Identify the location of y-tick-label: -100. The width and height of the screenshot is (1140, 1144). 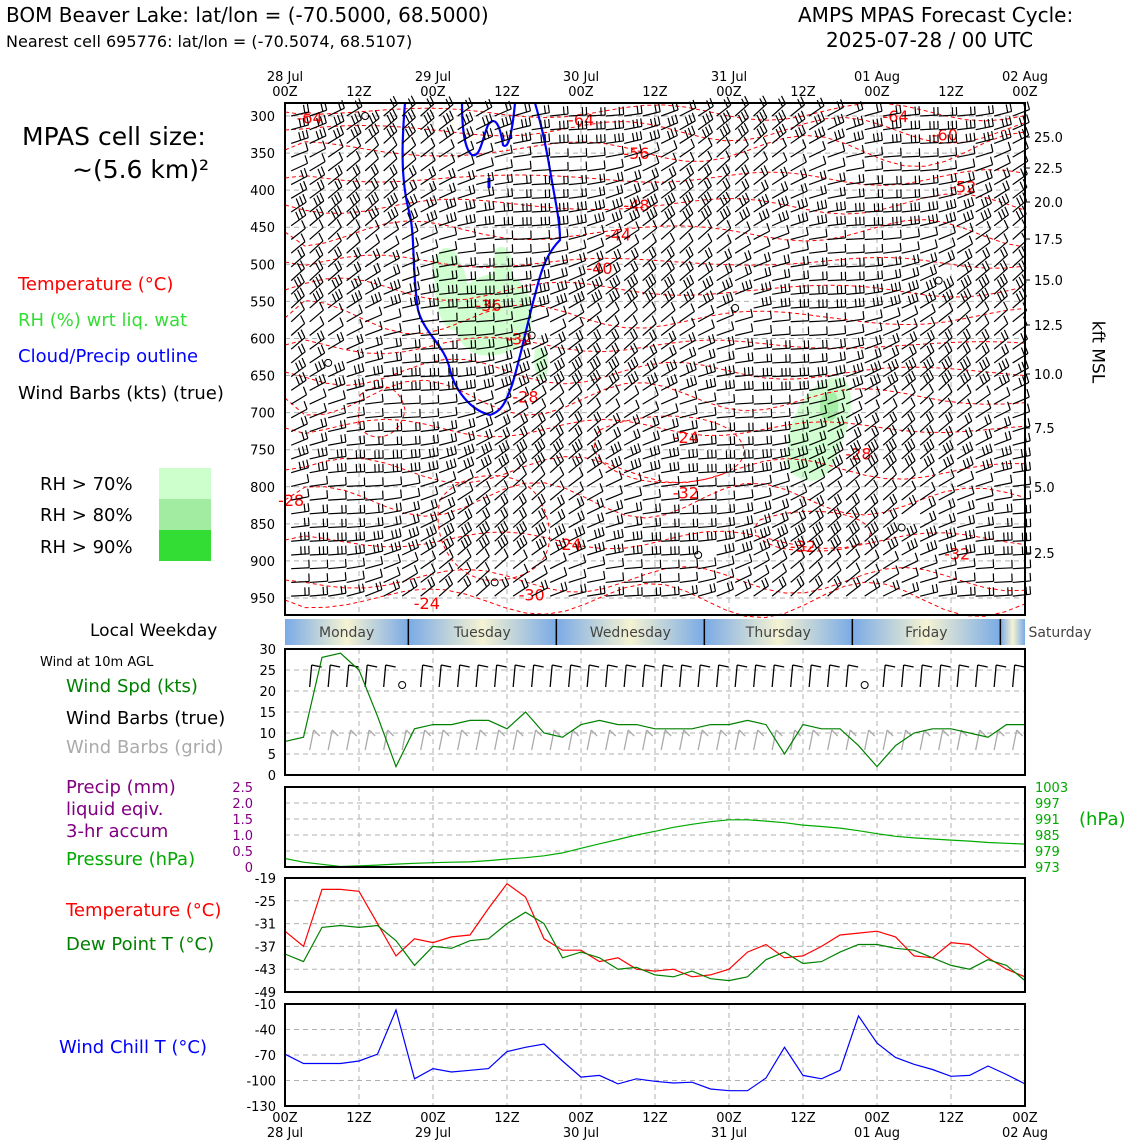
(261, 1082).